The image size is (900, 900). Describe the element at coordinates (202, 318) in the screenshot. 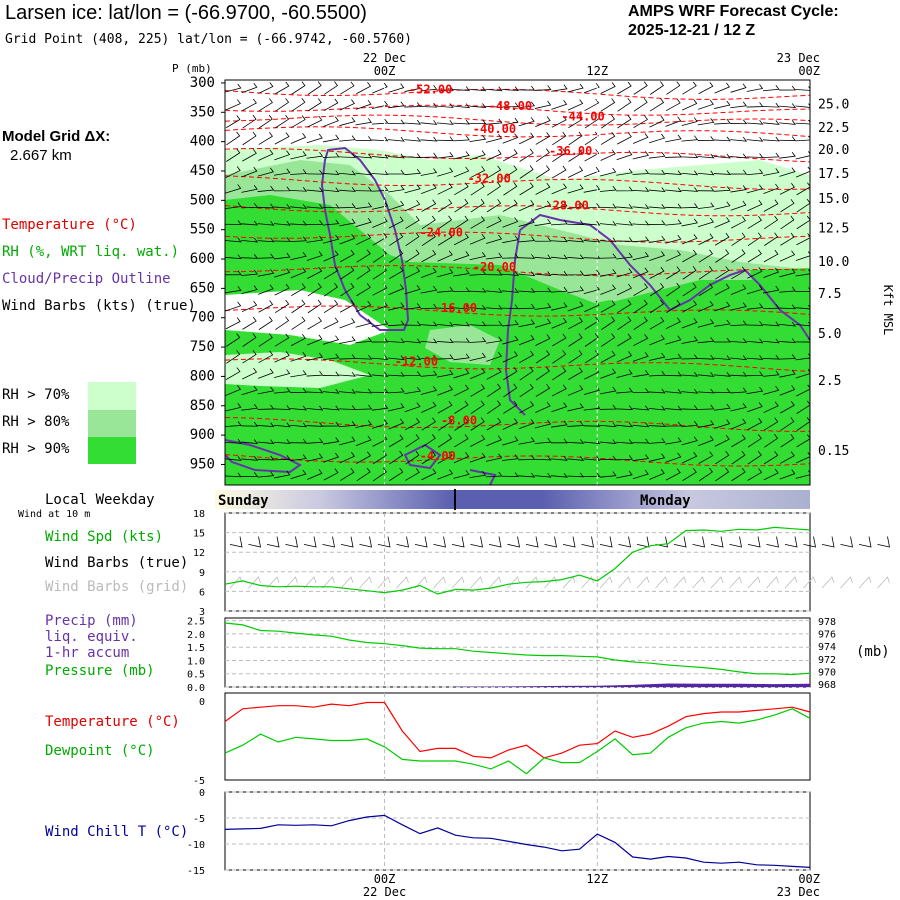

I see `pressure-tick-label: 700` at that location.